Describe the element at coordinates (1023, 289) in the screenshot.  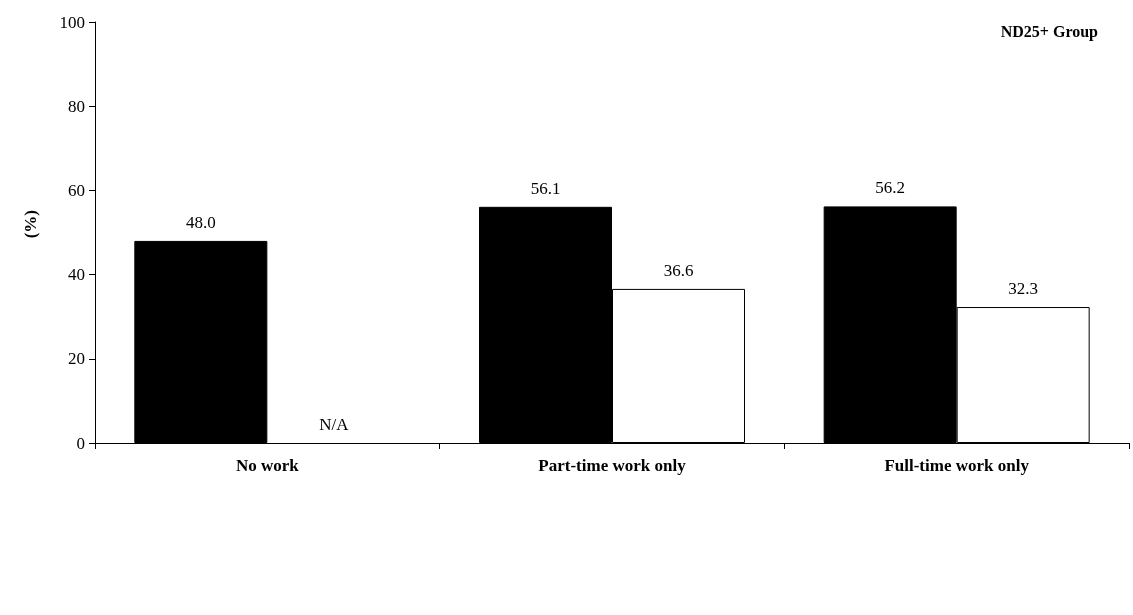
I see `data-label: 32.3` at that location.